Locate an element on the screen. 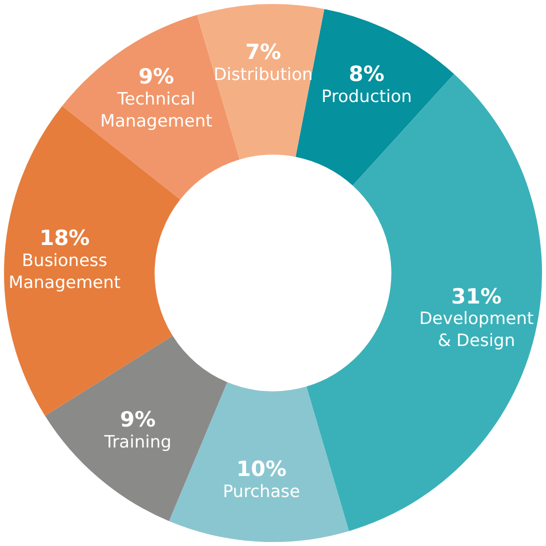 The image size is (546, 546). data-label: 10% is located at coordinates (261, 468).